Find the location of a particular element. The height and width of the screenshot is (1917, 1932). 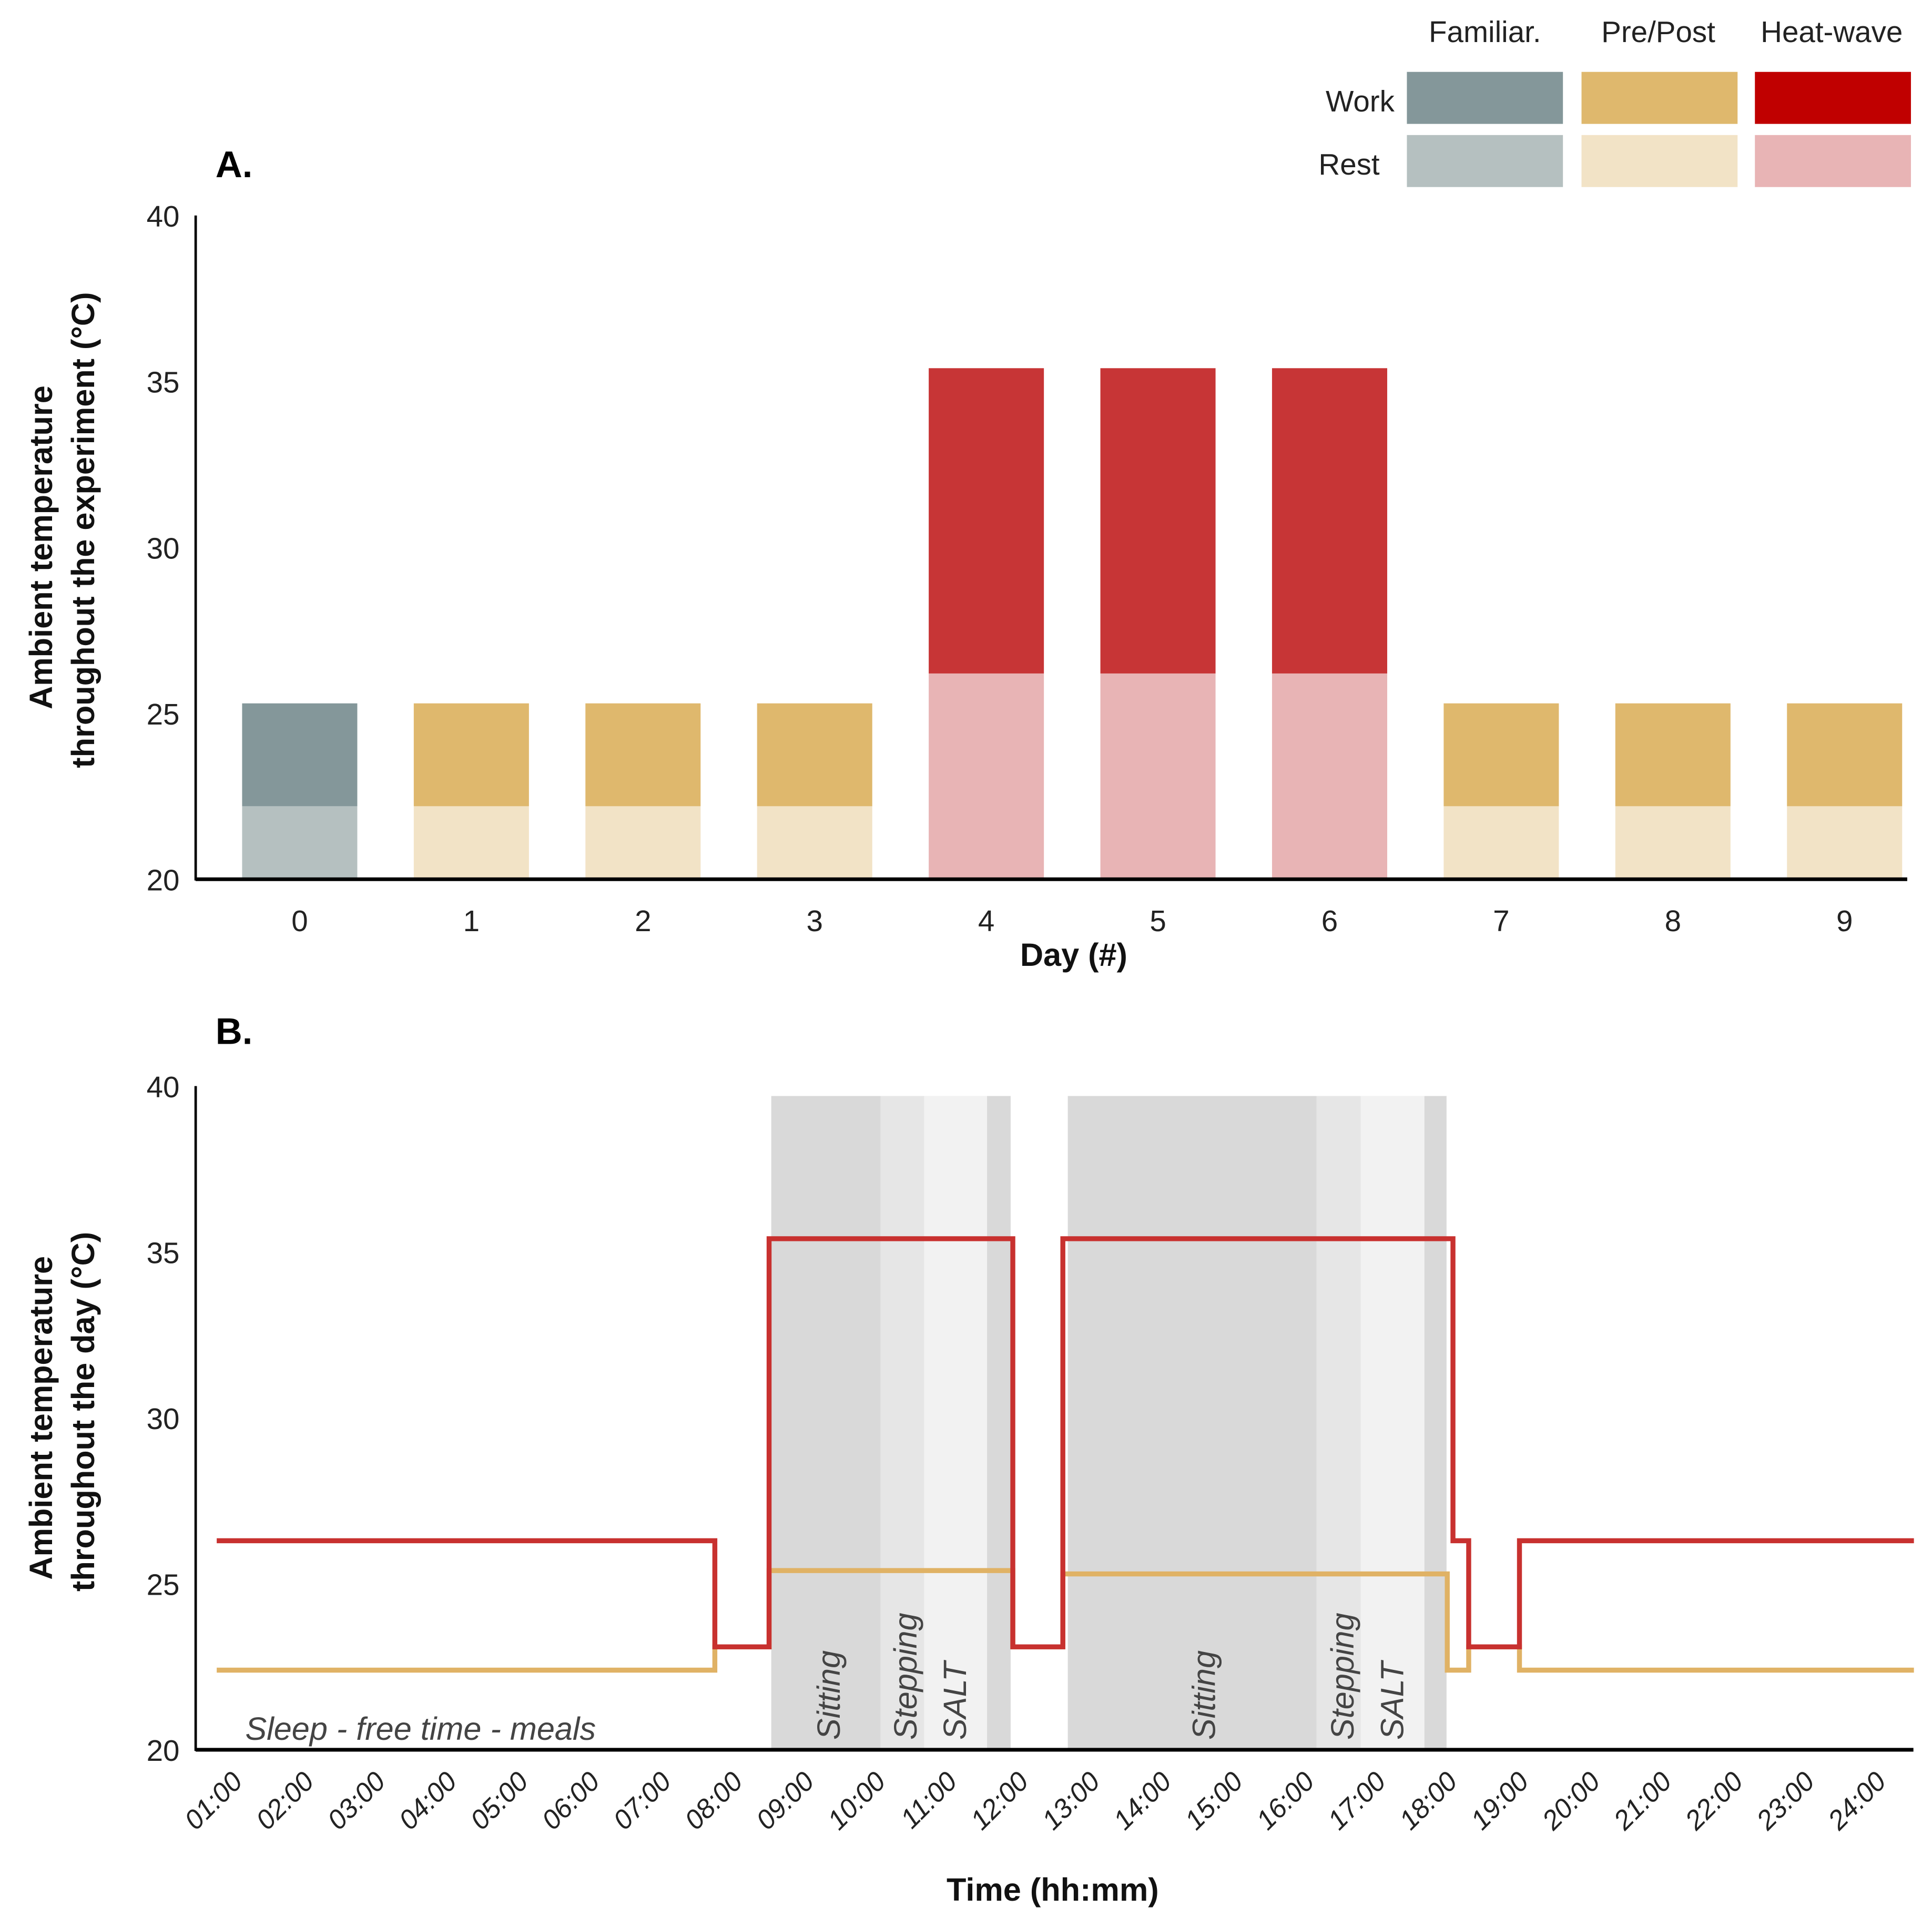

legend: Familiar. Pre/Post Heat-wave Work Rest is located at coordinates (1614, 101).